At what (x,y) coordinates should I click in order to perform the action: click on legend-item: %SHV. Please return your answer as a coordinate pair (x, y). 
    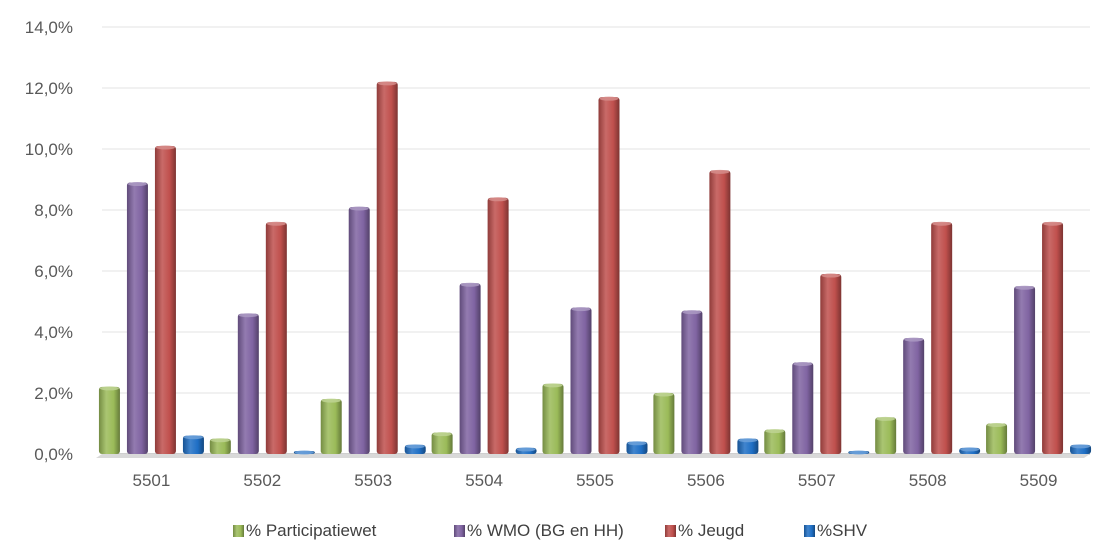
    Looking at the image, I should click on (836, 530).